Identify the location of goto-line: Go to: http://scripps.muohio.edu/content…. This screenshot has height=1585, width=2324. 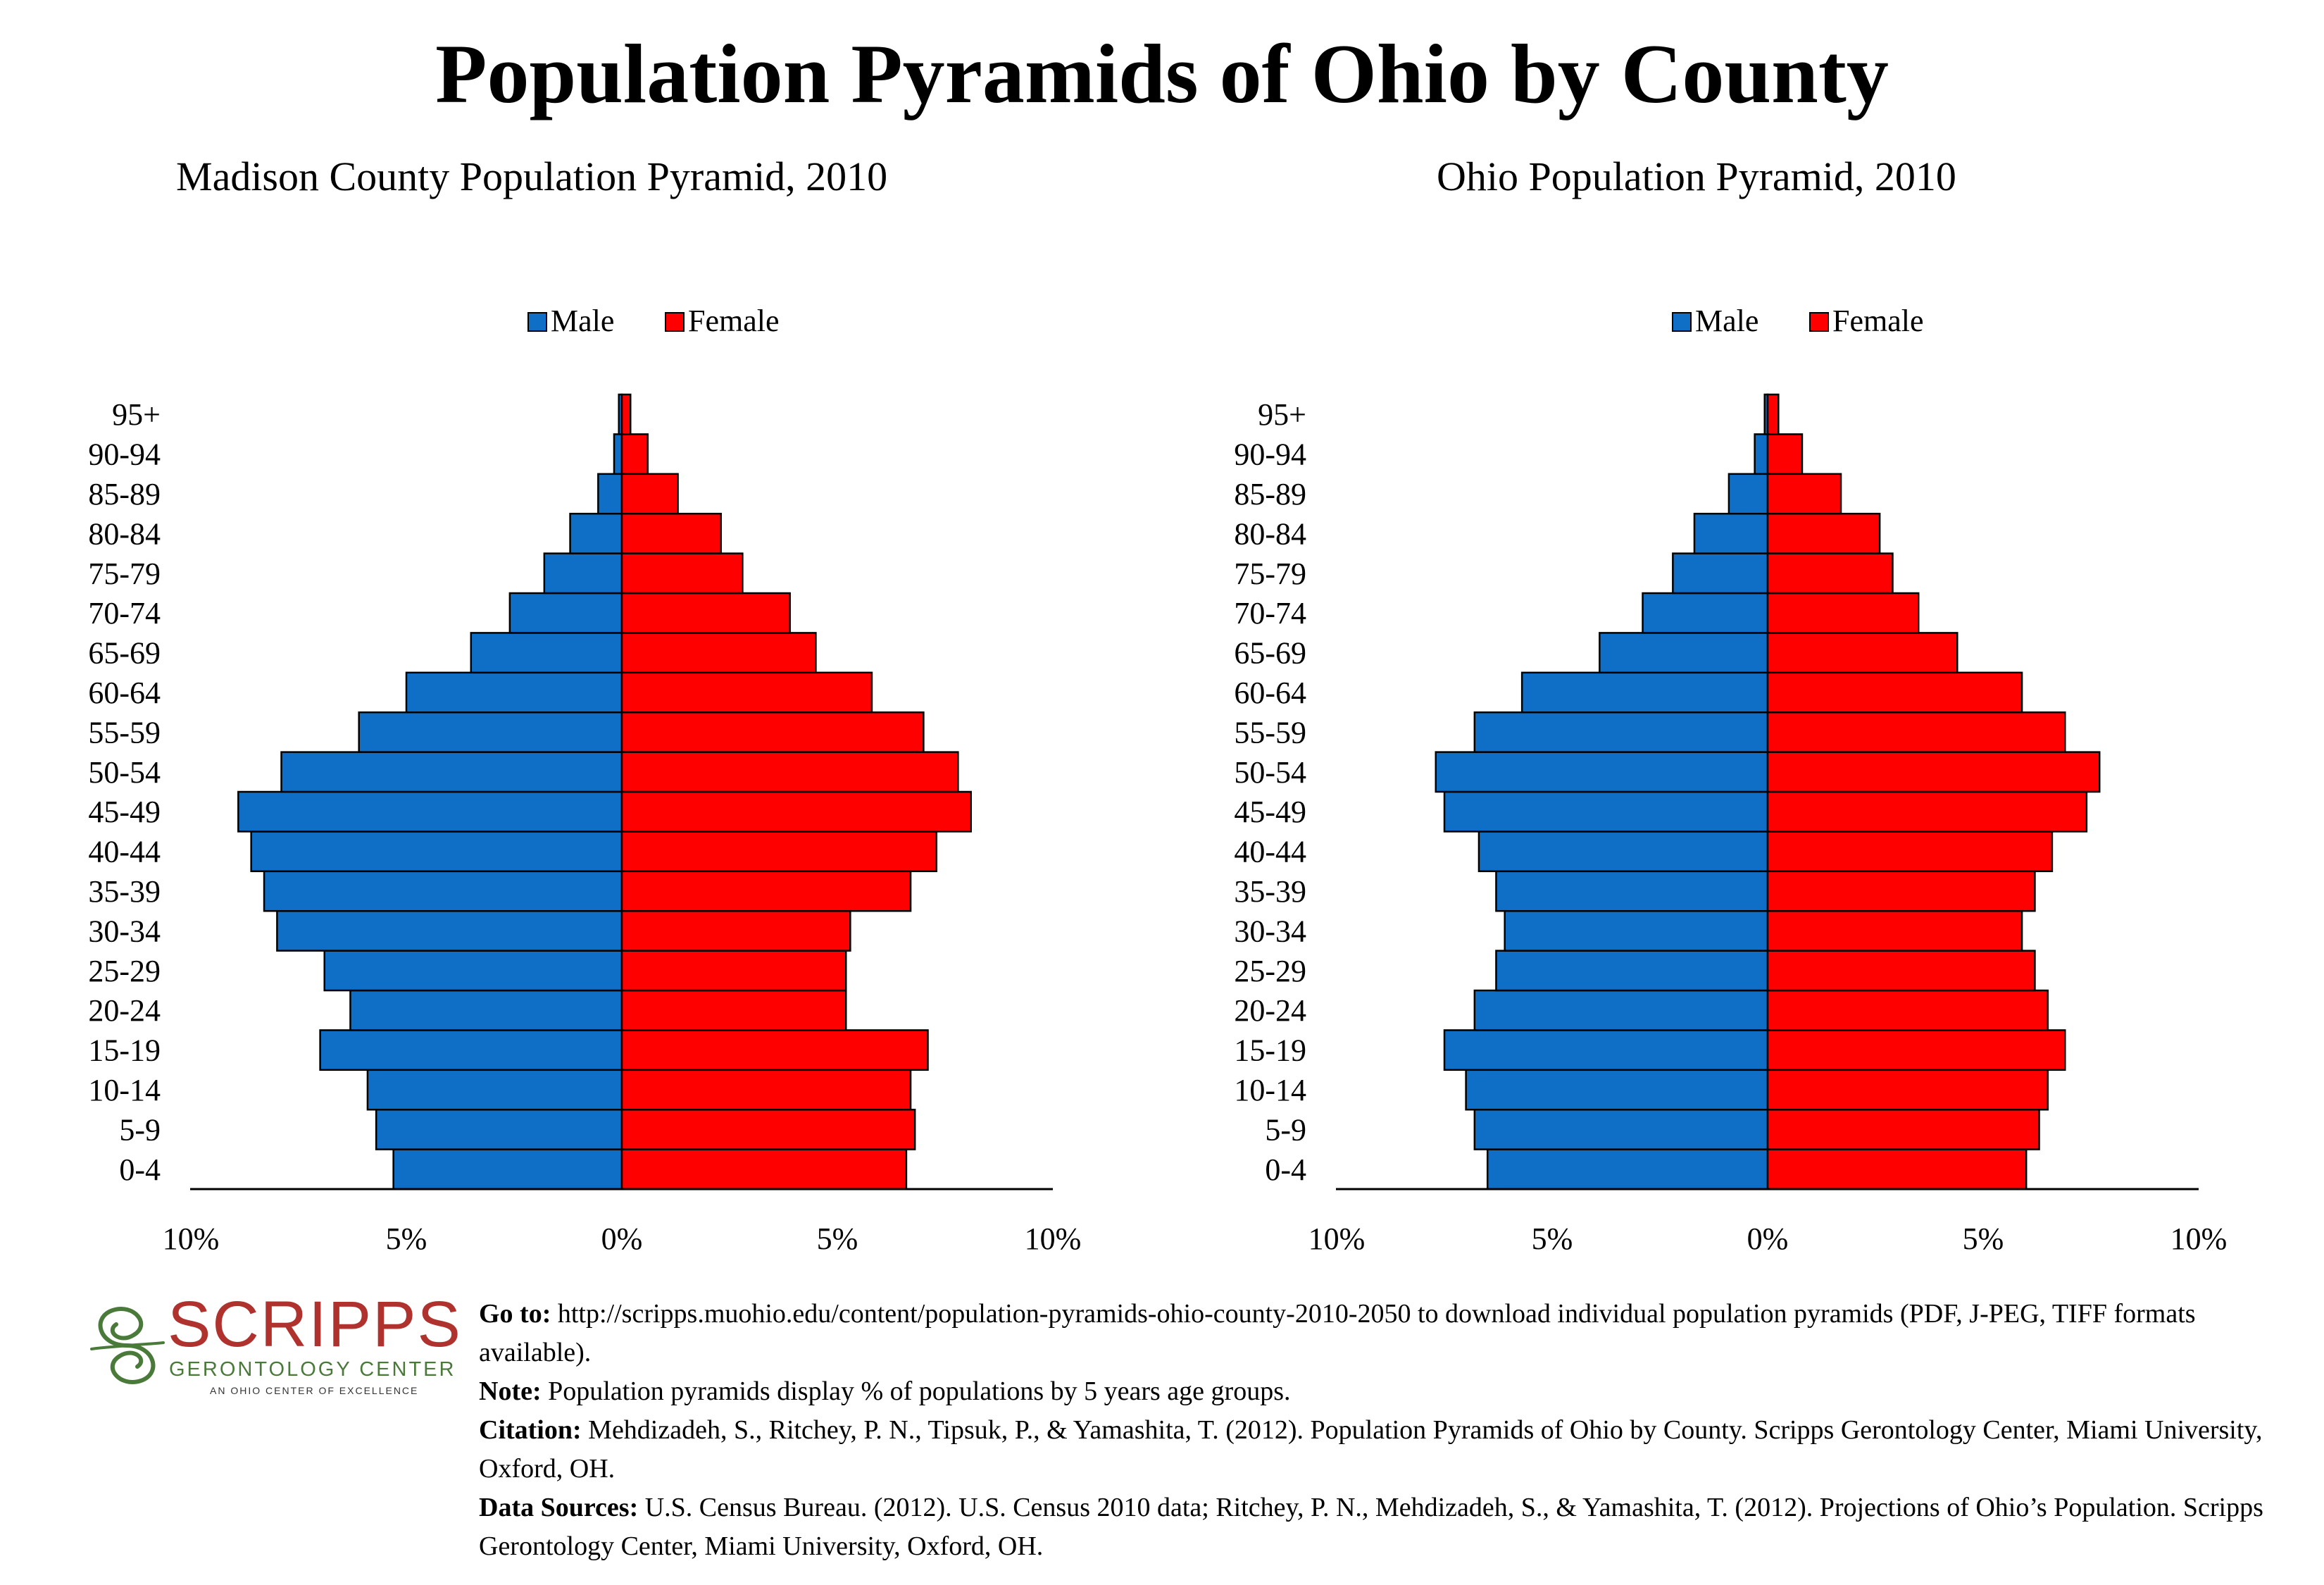
(1394, 1333).